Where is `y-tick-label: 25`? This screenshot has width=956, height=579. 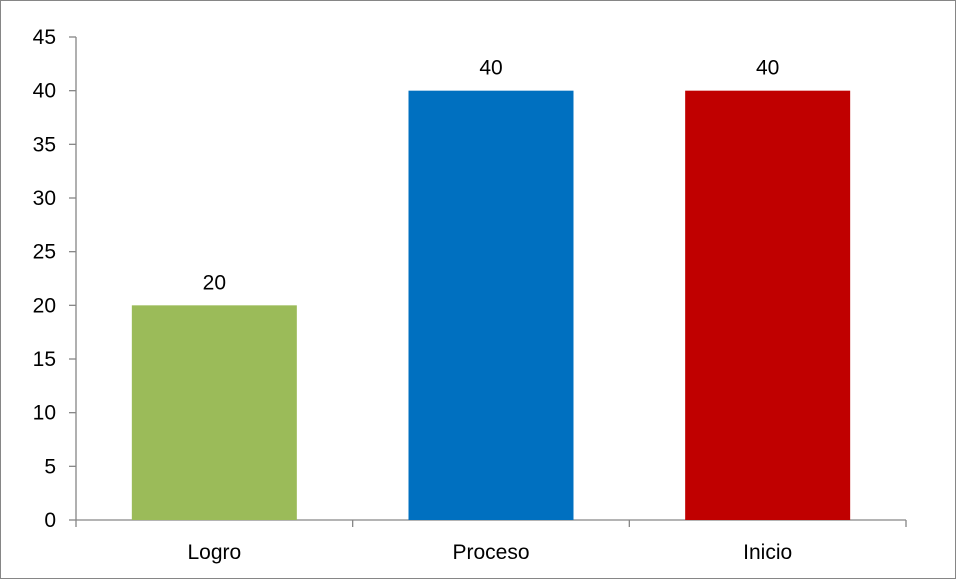 y-tick-label: 25 is located at coordinates (44, 252).